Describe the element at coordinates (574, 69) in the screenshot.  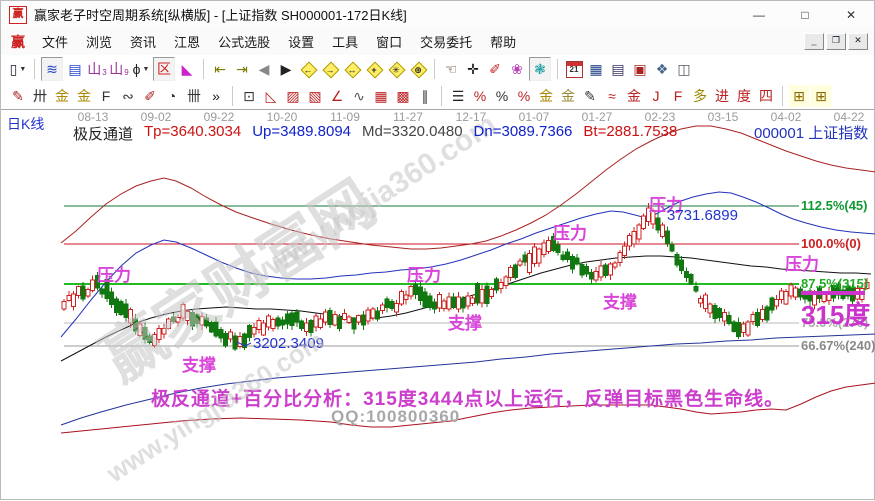
I see `calendar-icon: 21` at that location.